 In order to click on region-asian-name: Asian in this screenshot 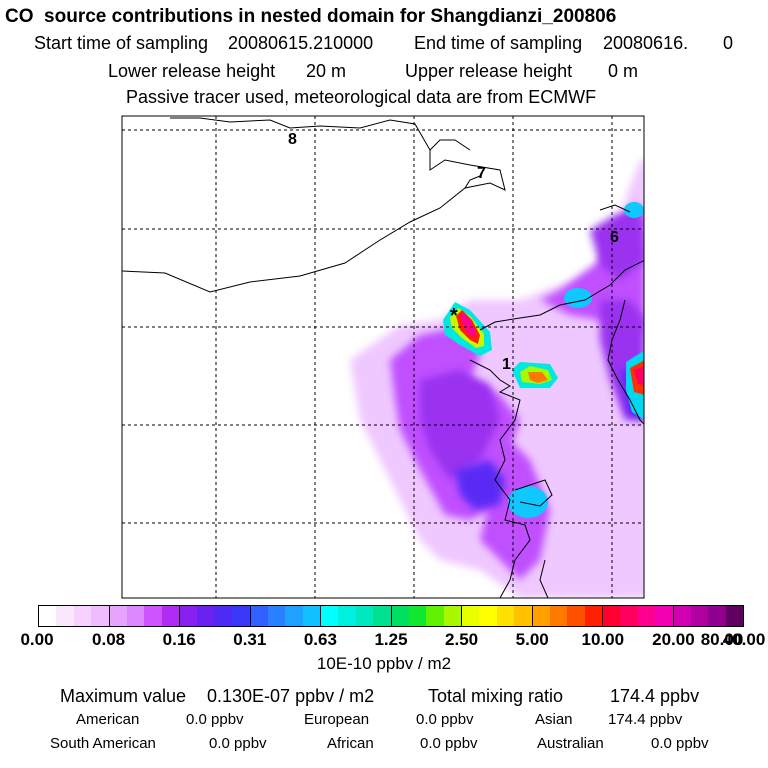, I will do `click(554, 719)`.